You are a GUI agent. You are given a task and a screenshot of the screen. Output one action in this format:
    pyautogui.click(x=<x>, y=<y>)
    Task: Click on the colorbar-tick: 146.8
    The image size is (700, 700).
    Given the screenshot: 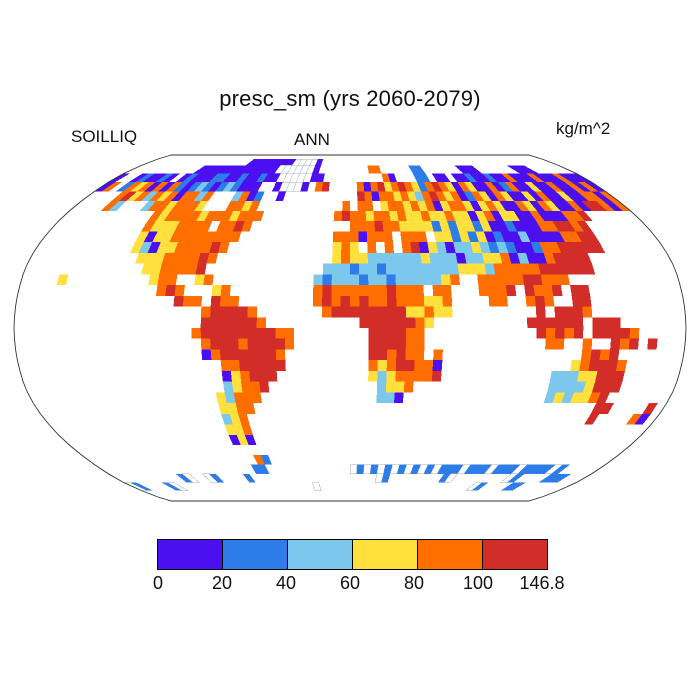 What is the action you would take?
    pyautogui.click(x=542, y=583)
    